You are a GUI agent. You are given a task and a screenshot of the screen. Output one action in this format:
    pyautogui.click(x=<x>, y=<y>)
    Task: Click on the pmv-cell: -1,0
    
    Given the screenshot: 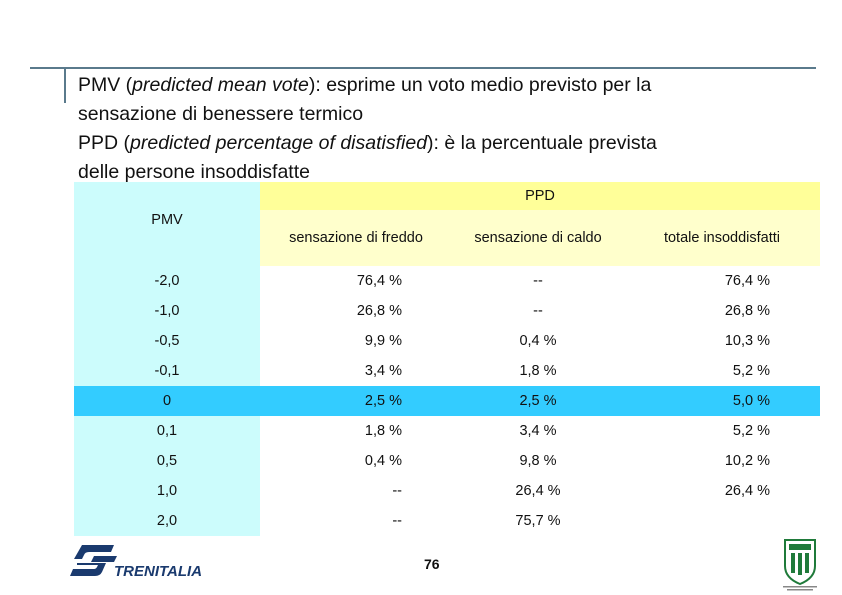 What is the action you would take?
    pyautogui.click(x=167, y=311)
    